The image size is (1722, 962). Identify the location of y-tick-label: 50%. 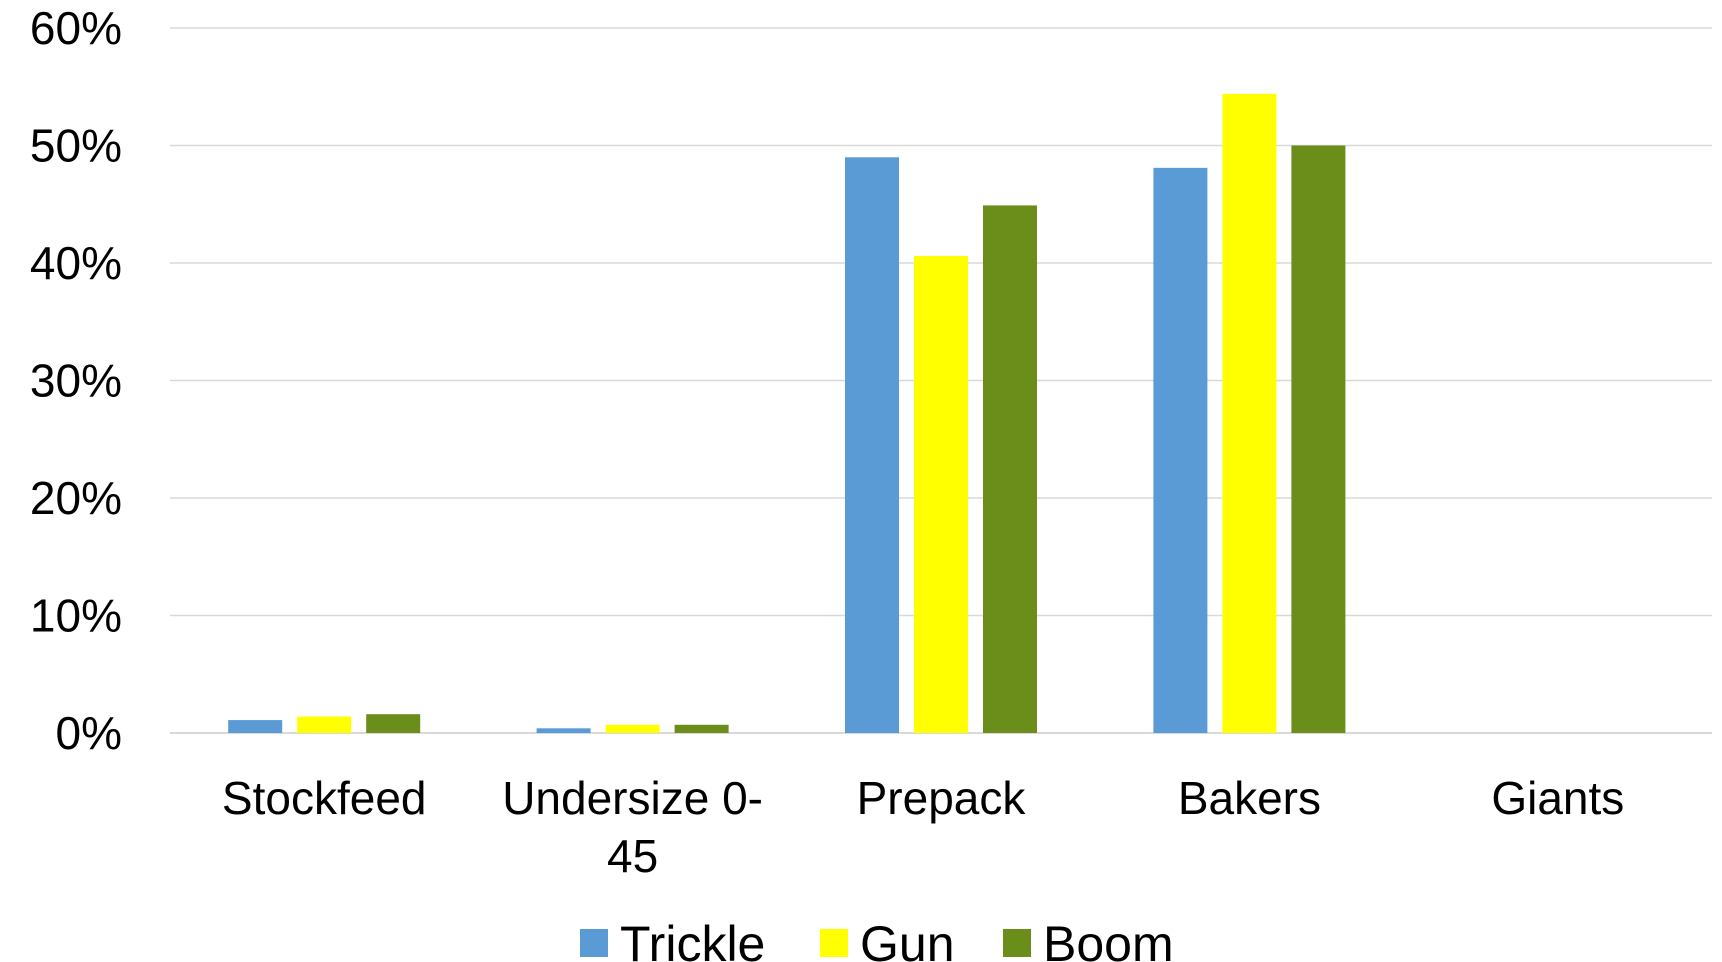
(76, 146).